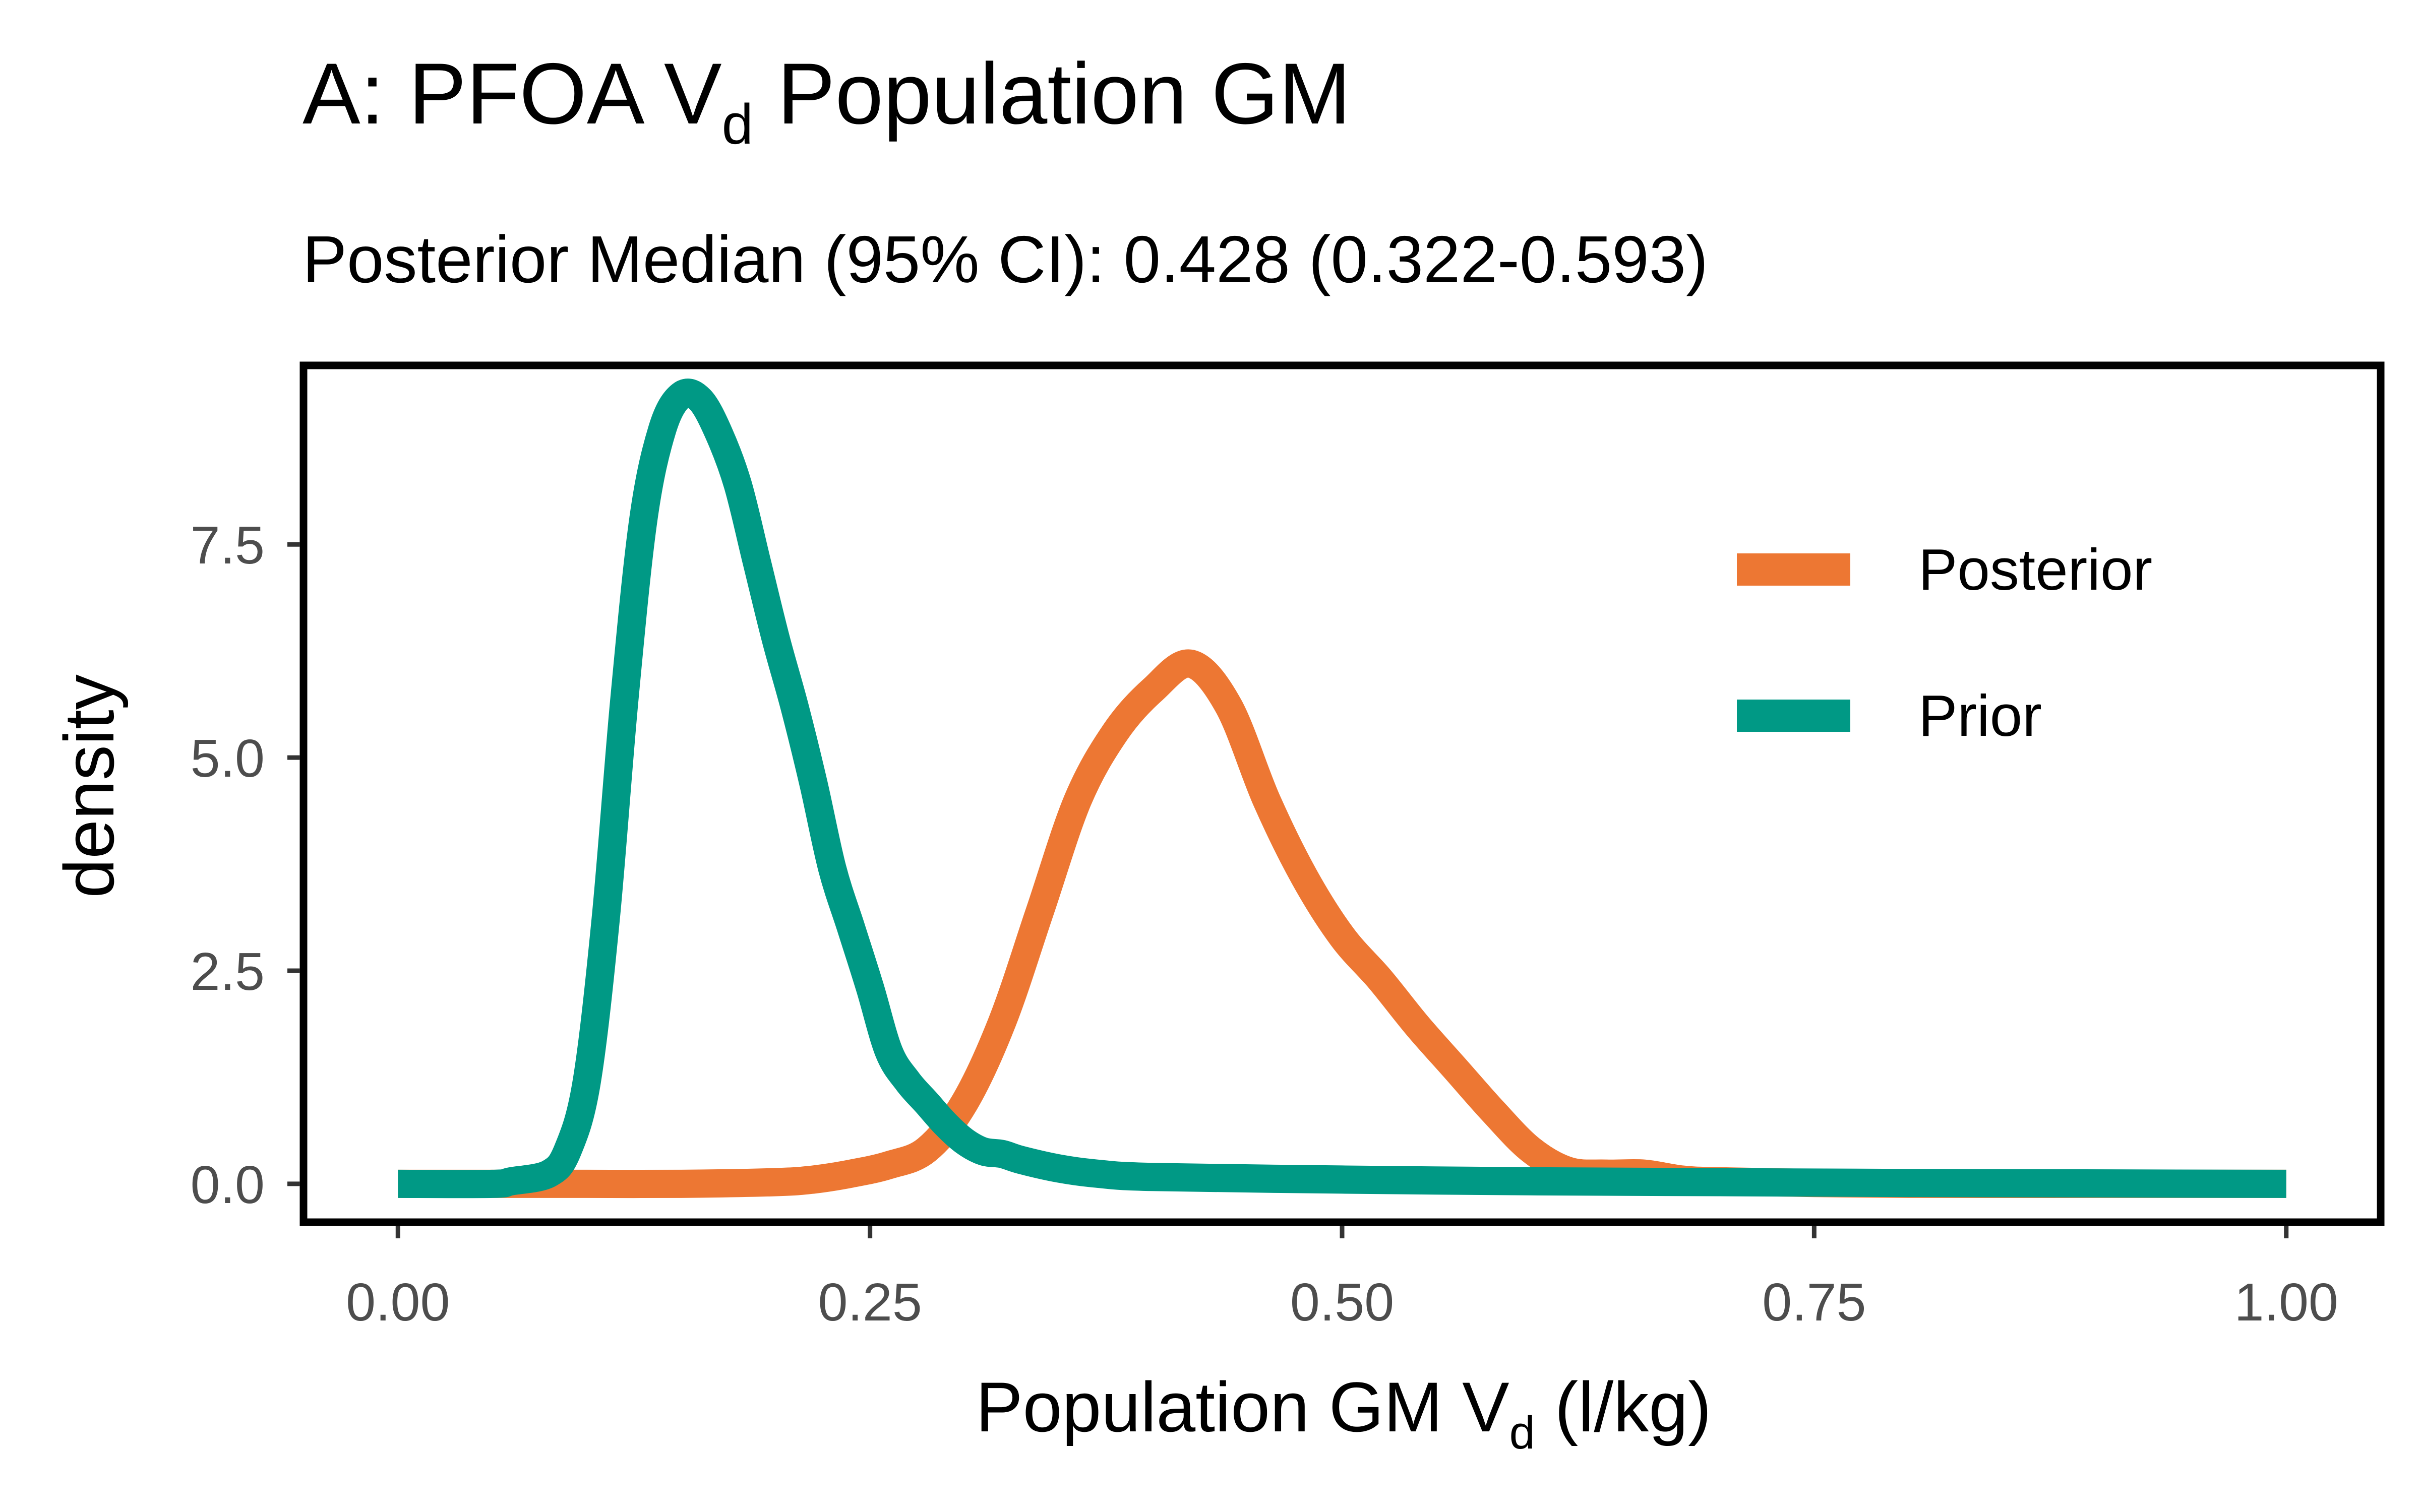 This screenshot has height=1512, width=2420. What do you see at coordinates (89, 786) in the screenshot?
I see `y-axis-title: density` at bounding box center [89, 786].